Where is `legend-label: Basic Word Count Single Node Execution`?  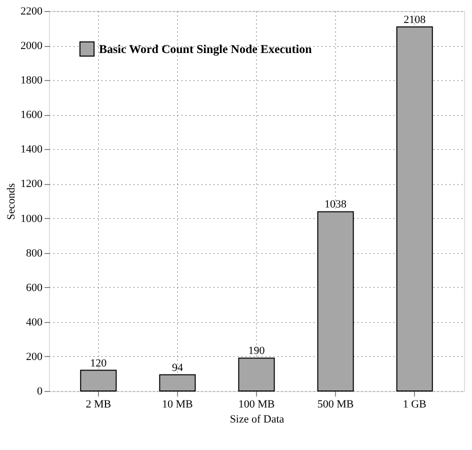
legend-label: Basic Word Count Single Node Execution is located at coordinates (205, 49).